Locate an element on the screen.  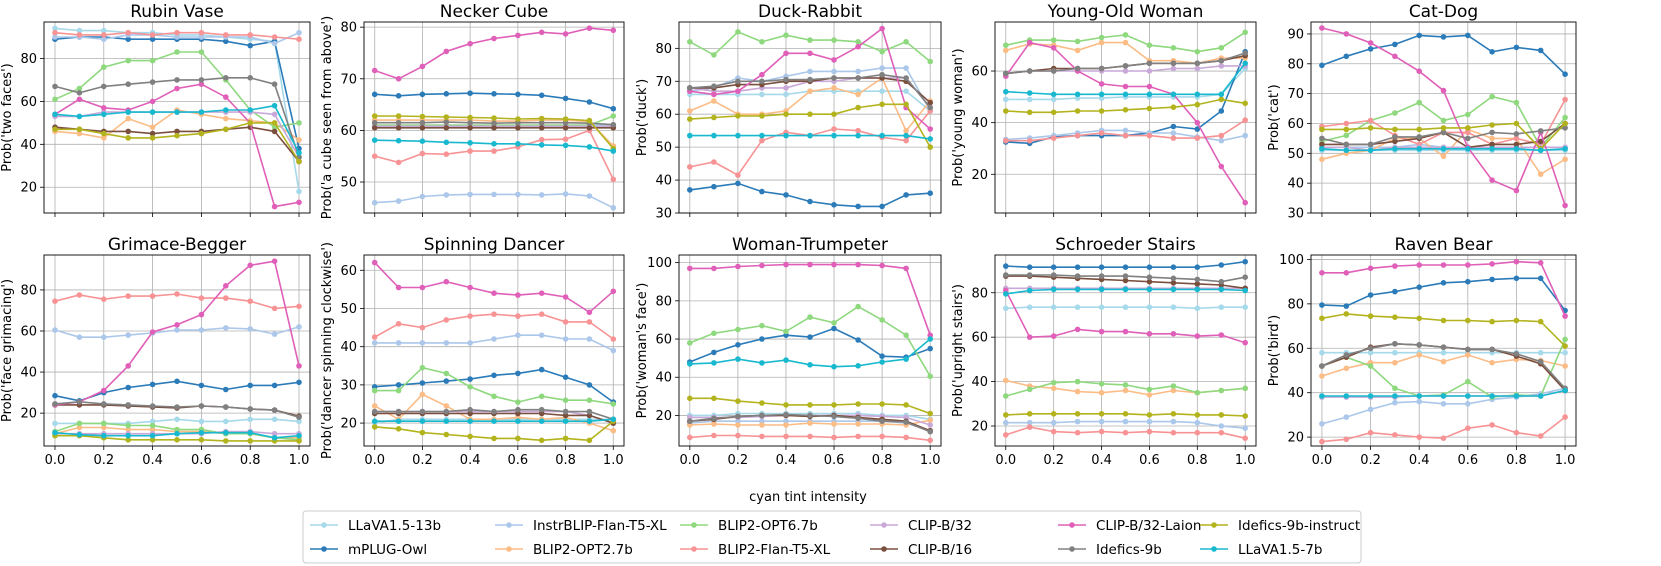
series-llava1-5-7b is located at coordinates (1125, 79).